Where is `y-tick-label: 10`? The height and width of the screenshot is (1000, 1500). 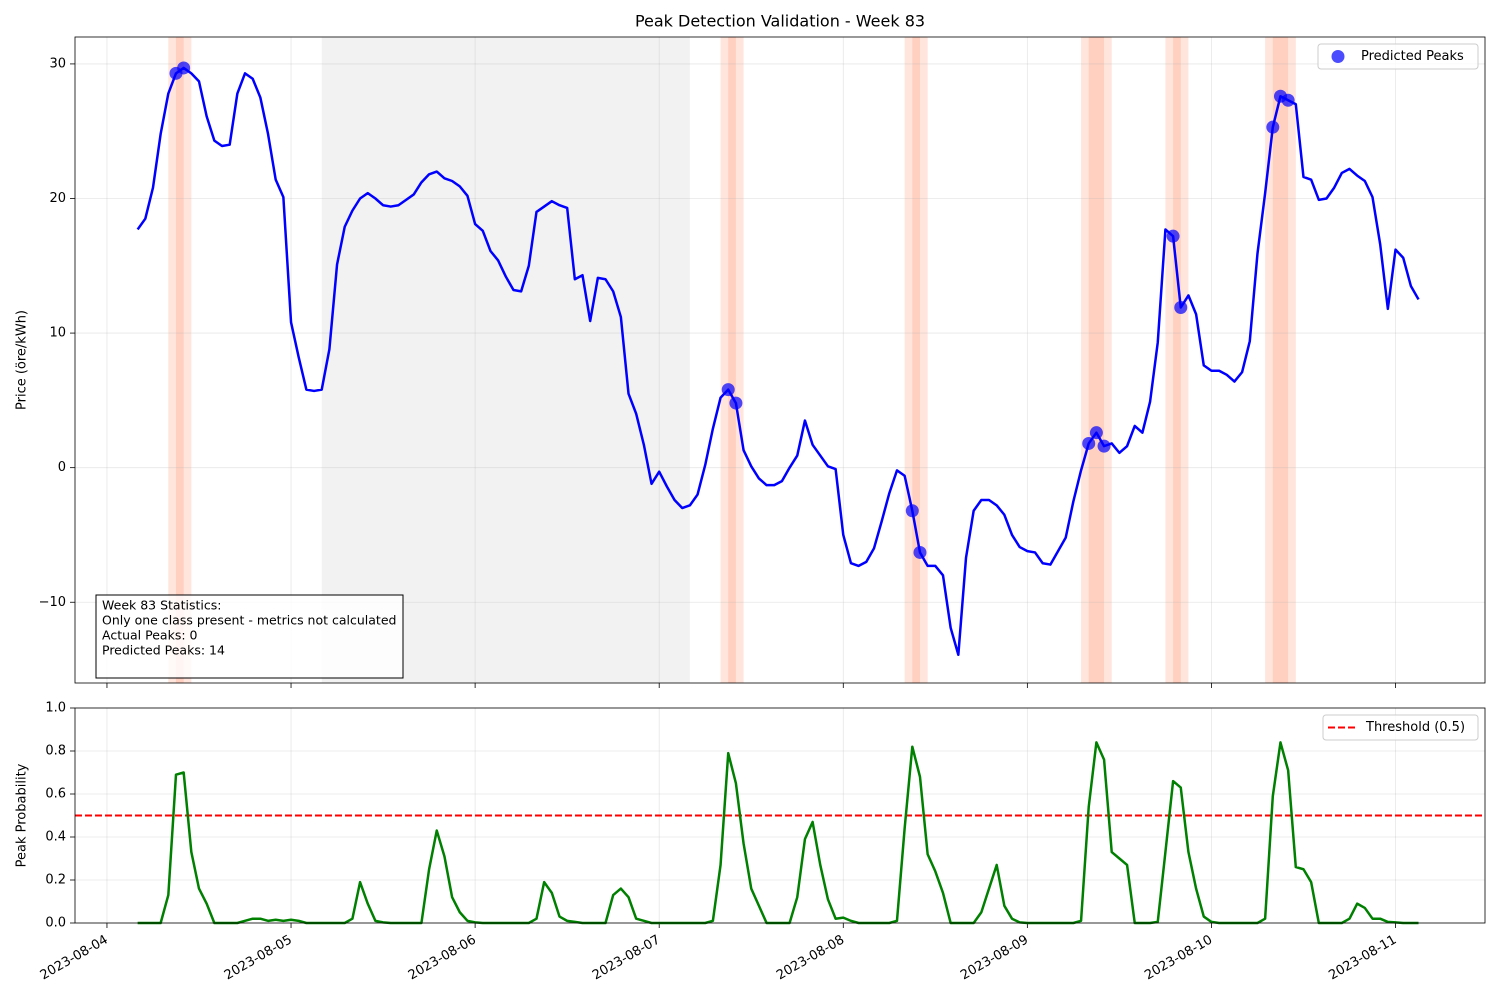 y-tick-label: 10 is located at coordinates (57, 333).